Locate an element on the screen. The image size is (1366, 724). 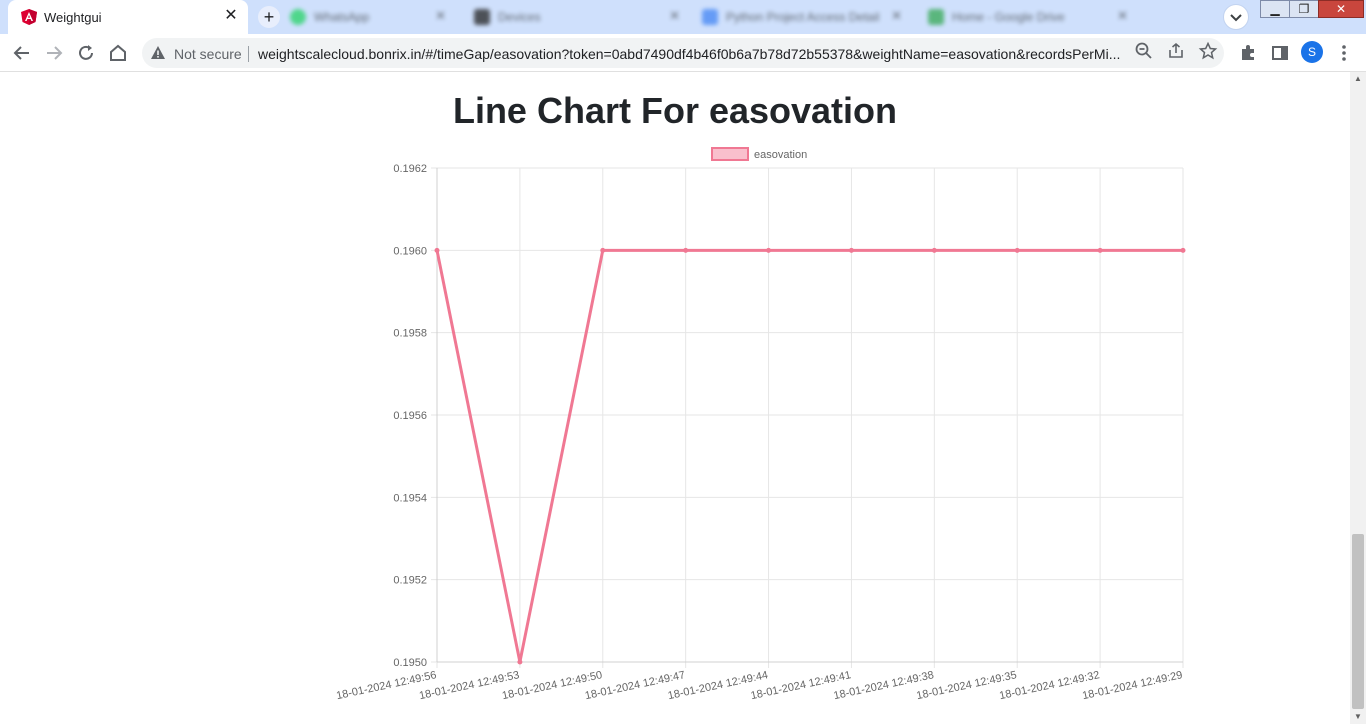
tab-python-project: Python Project Access Detail ✕ is located at coordinates (803, 17).